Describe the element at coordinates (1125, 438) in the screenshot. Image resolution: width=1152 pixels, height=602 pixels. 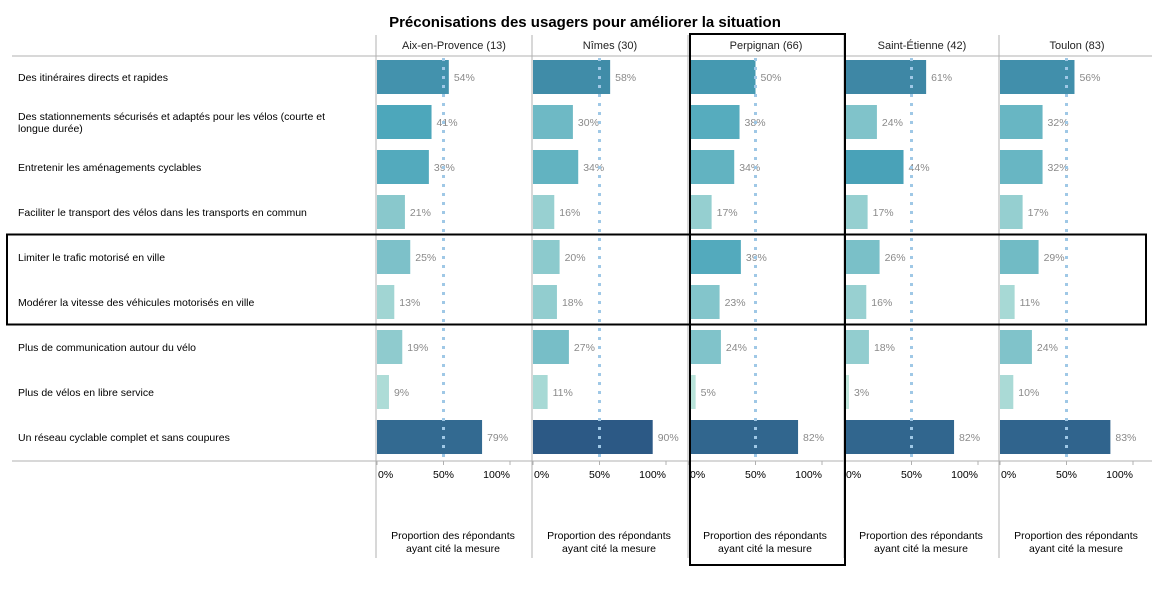
I see `value-label: 83%` at that location.